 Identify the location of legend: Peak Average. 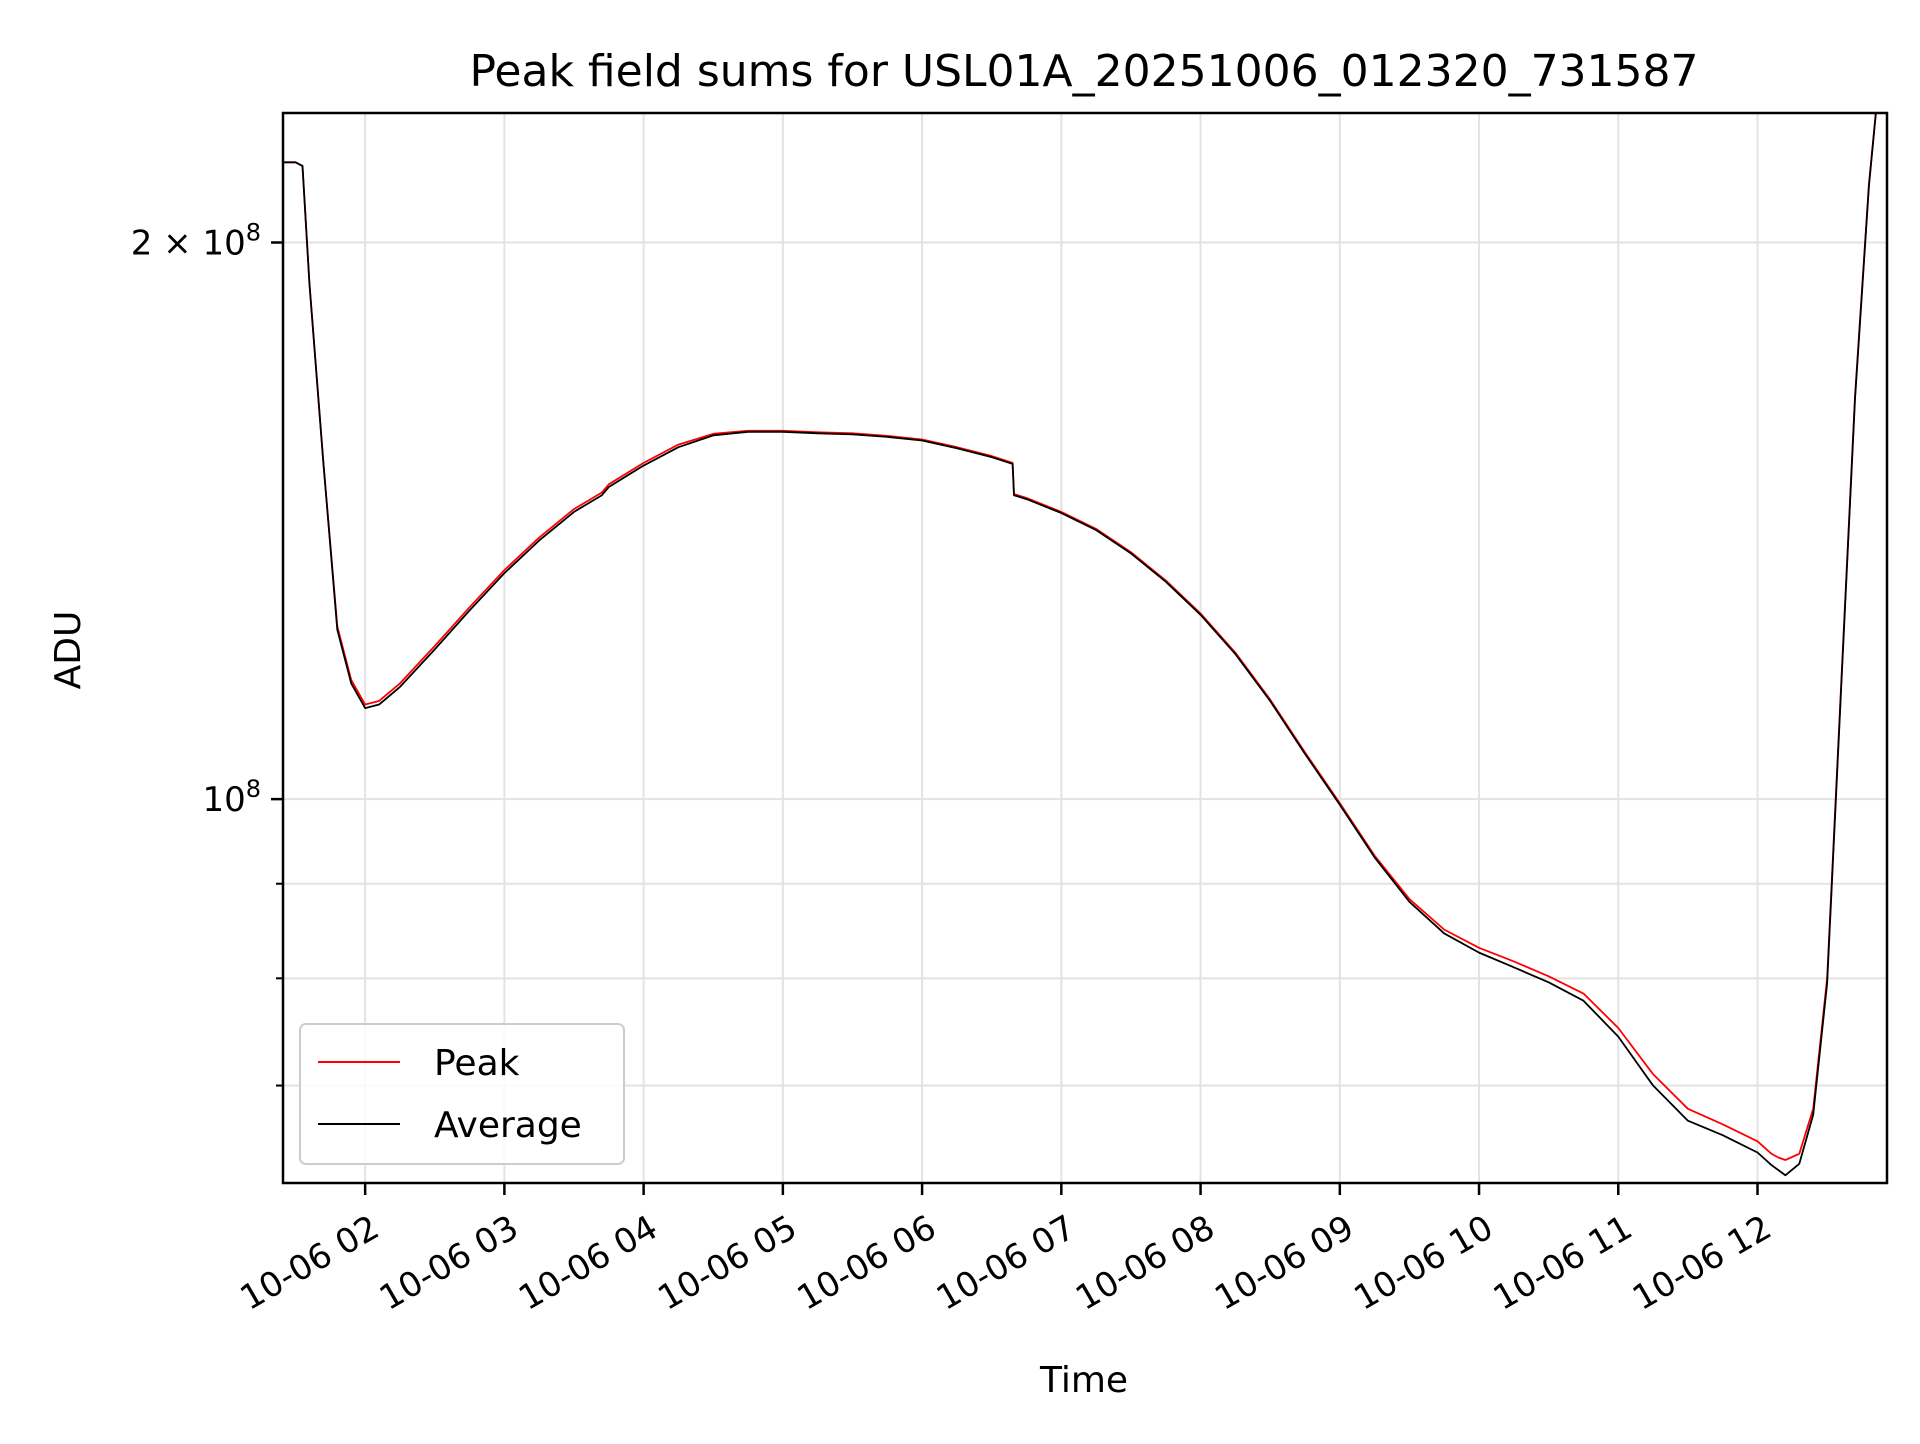
(462, 1094).